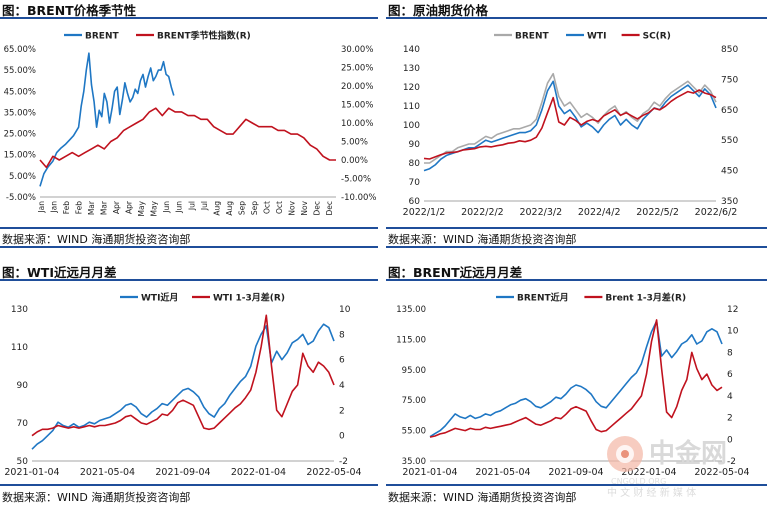 This screenshot has width=769, height=505. I want to click on y-right-tick-label: 4, so click(730, 397).